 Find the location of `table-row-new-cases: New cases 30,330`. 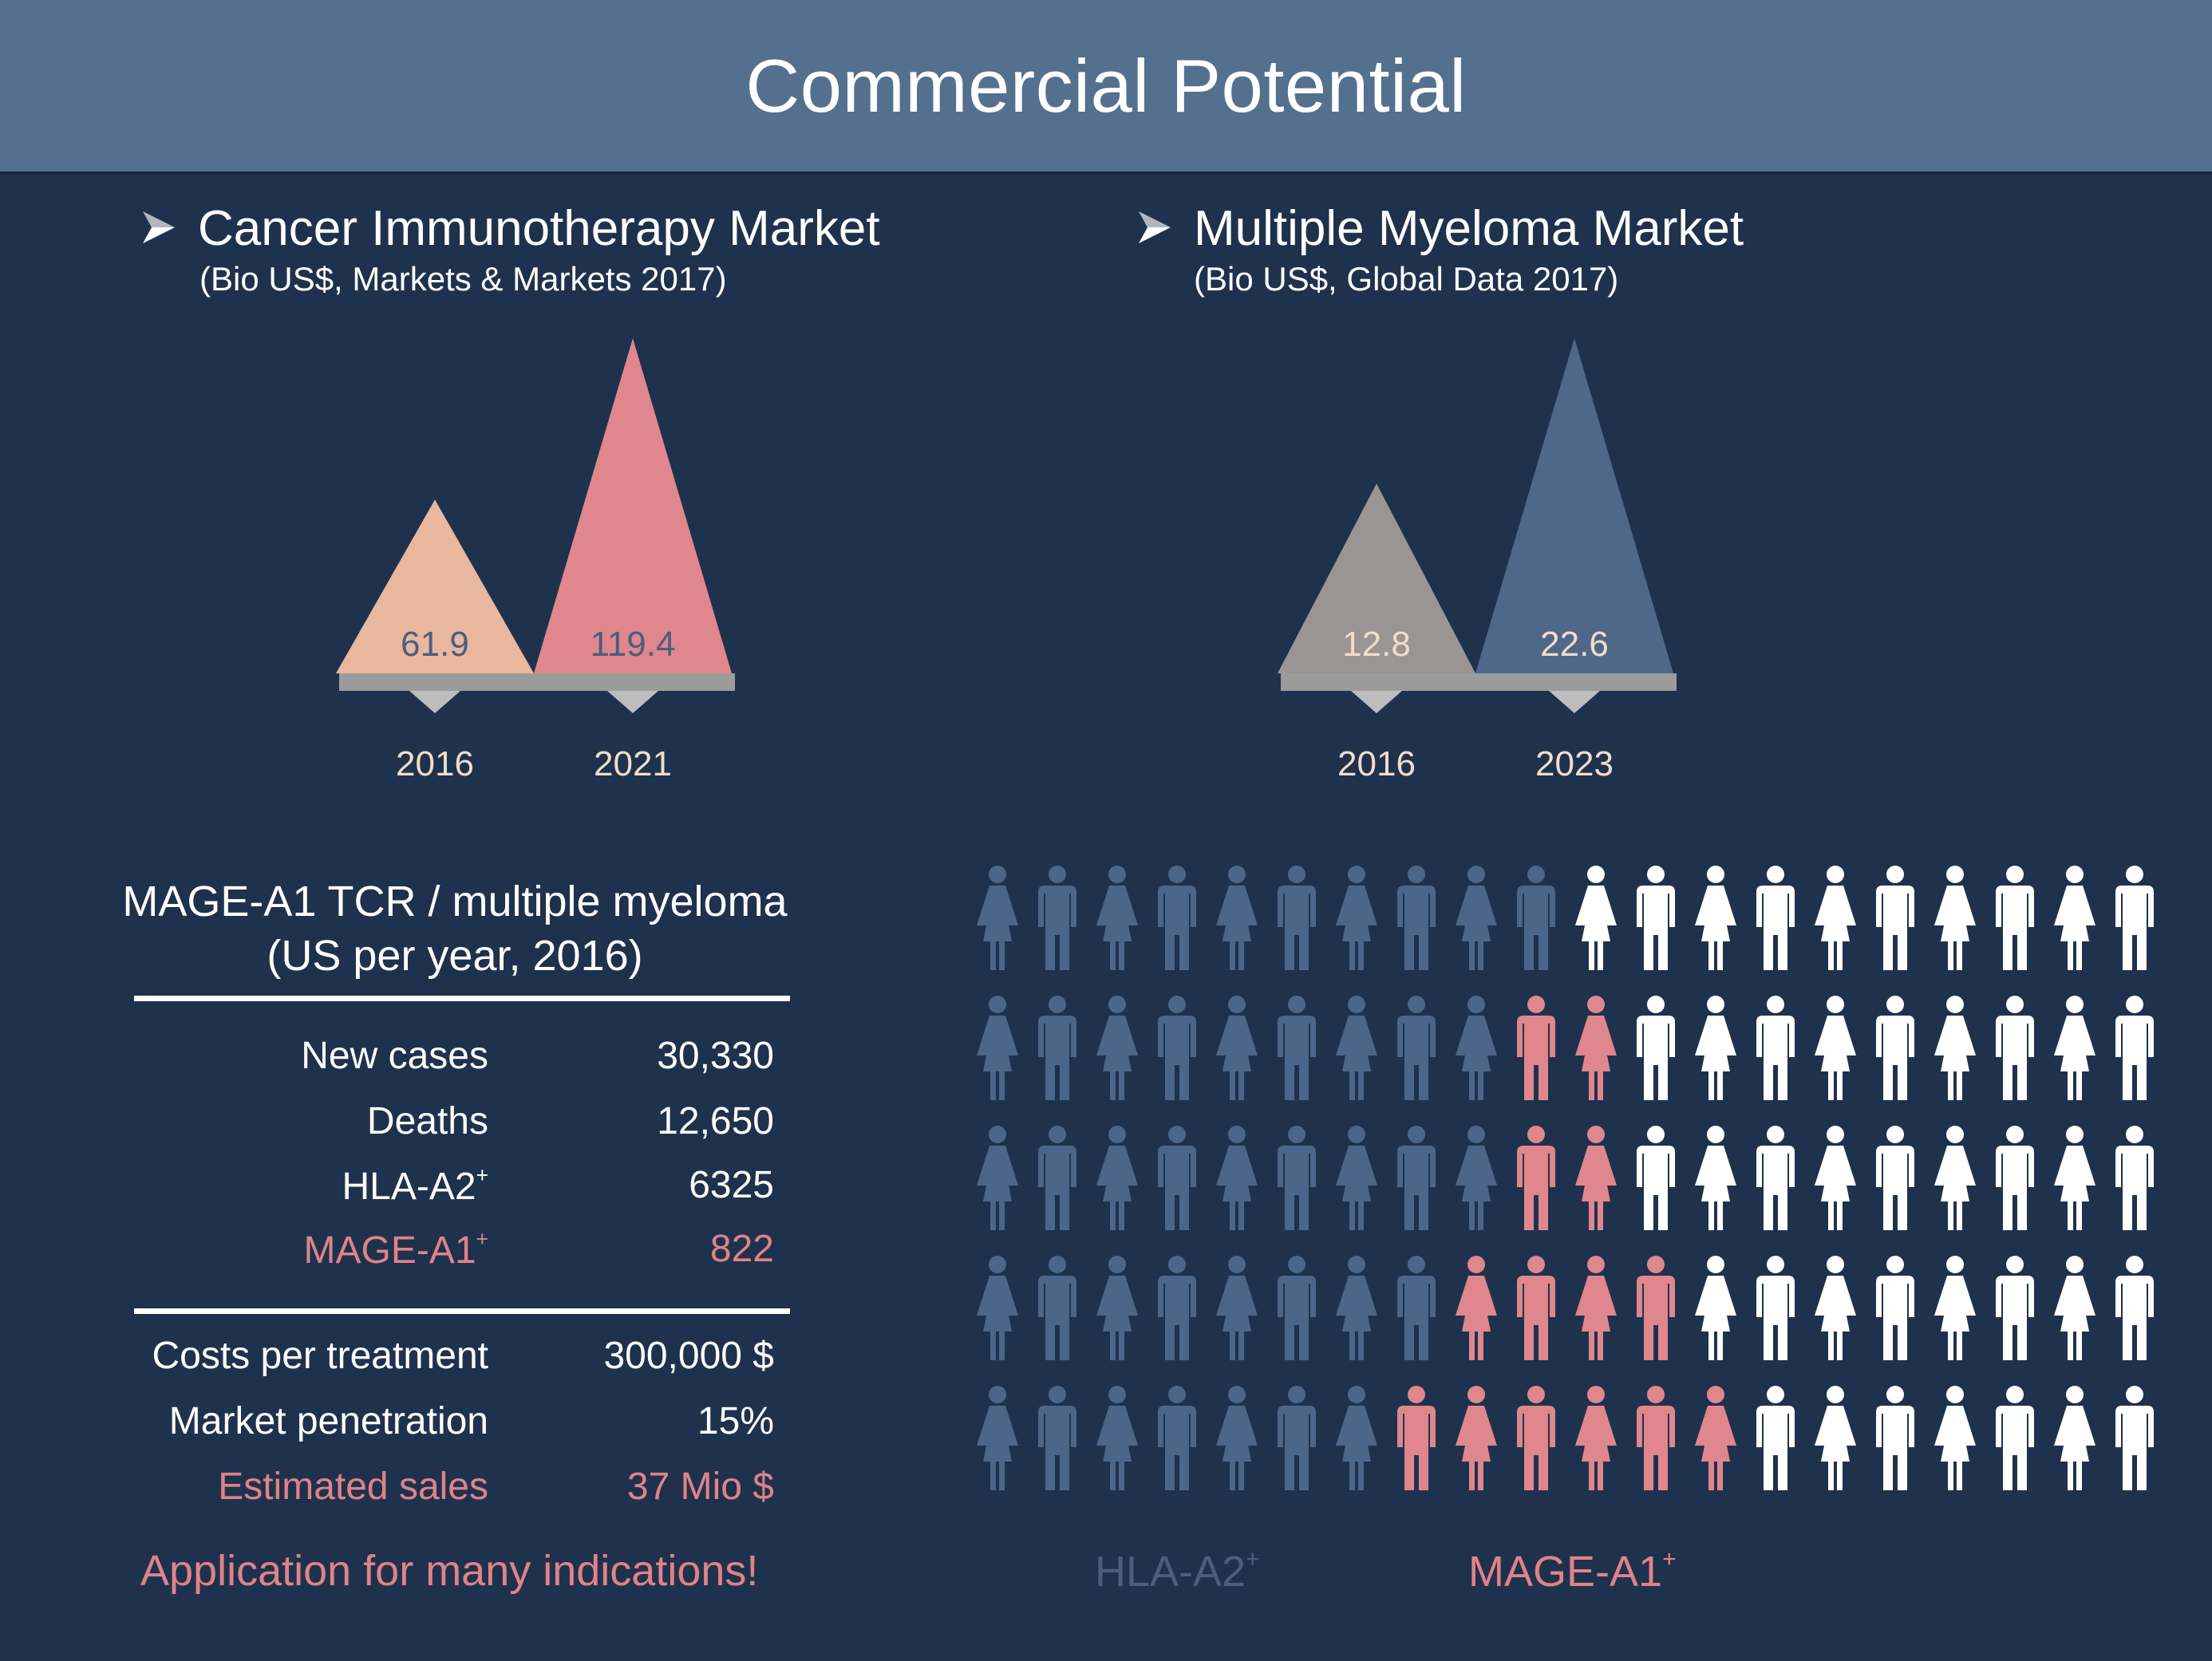

table-row-new-cases: New cases 30,330 is located at coordinates (427, 1061).